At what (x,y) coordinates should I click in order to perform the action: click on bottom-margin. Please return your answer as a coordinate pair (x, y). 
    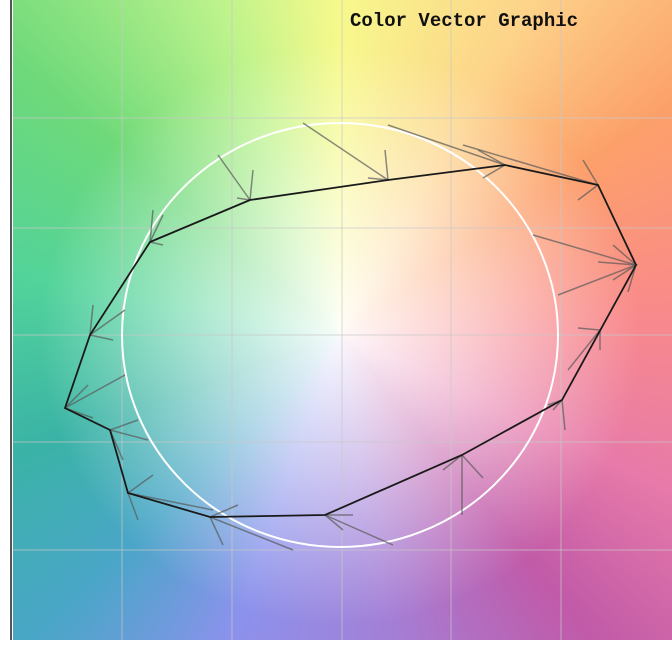
    Looking at the image, I should click on (336, 648).